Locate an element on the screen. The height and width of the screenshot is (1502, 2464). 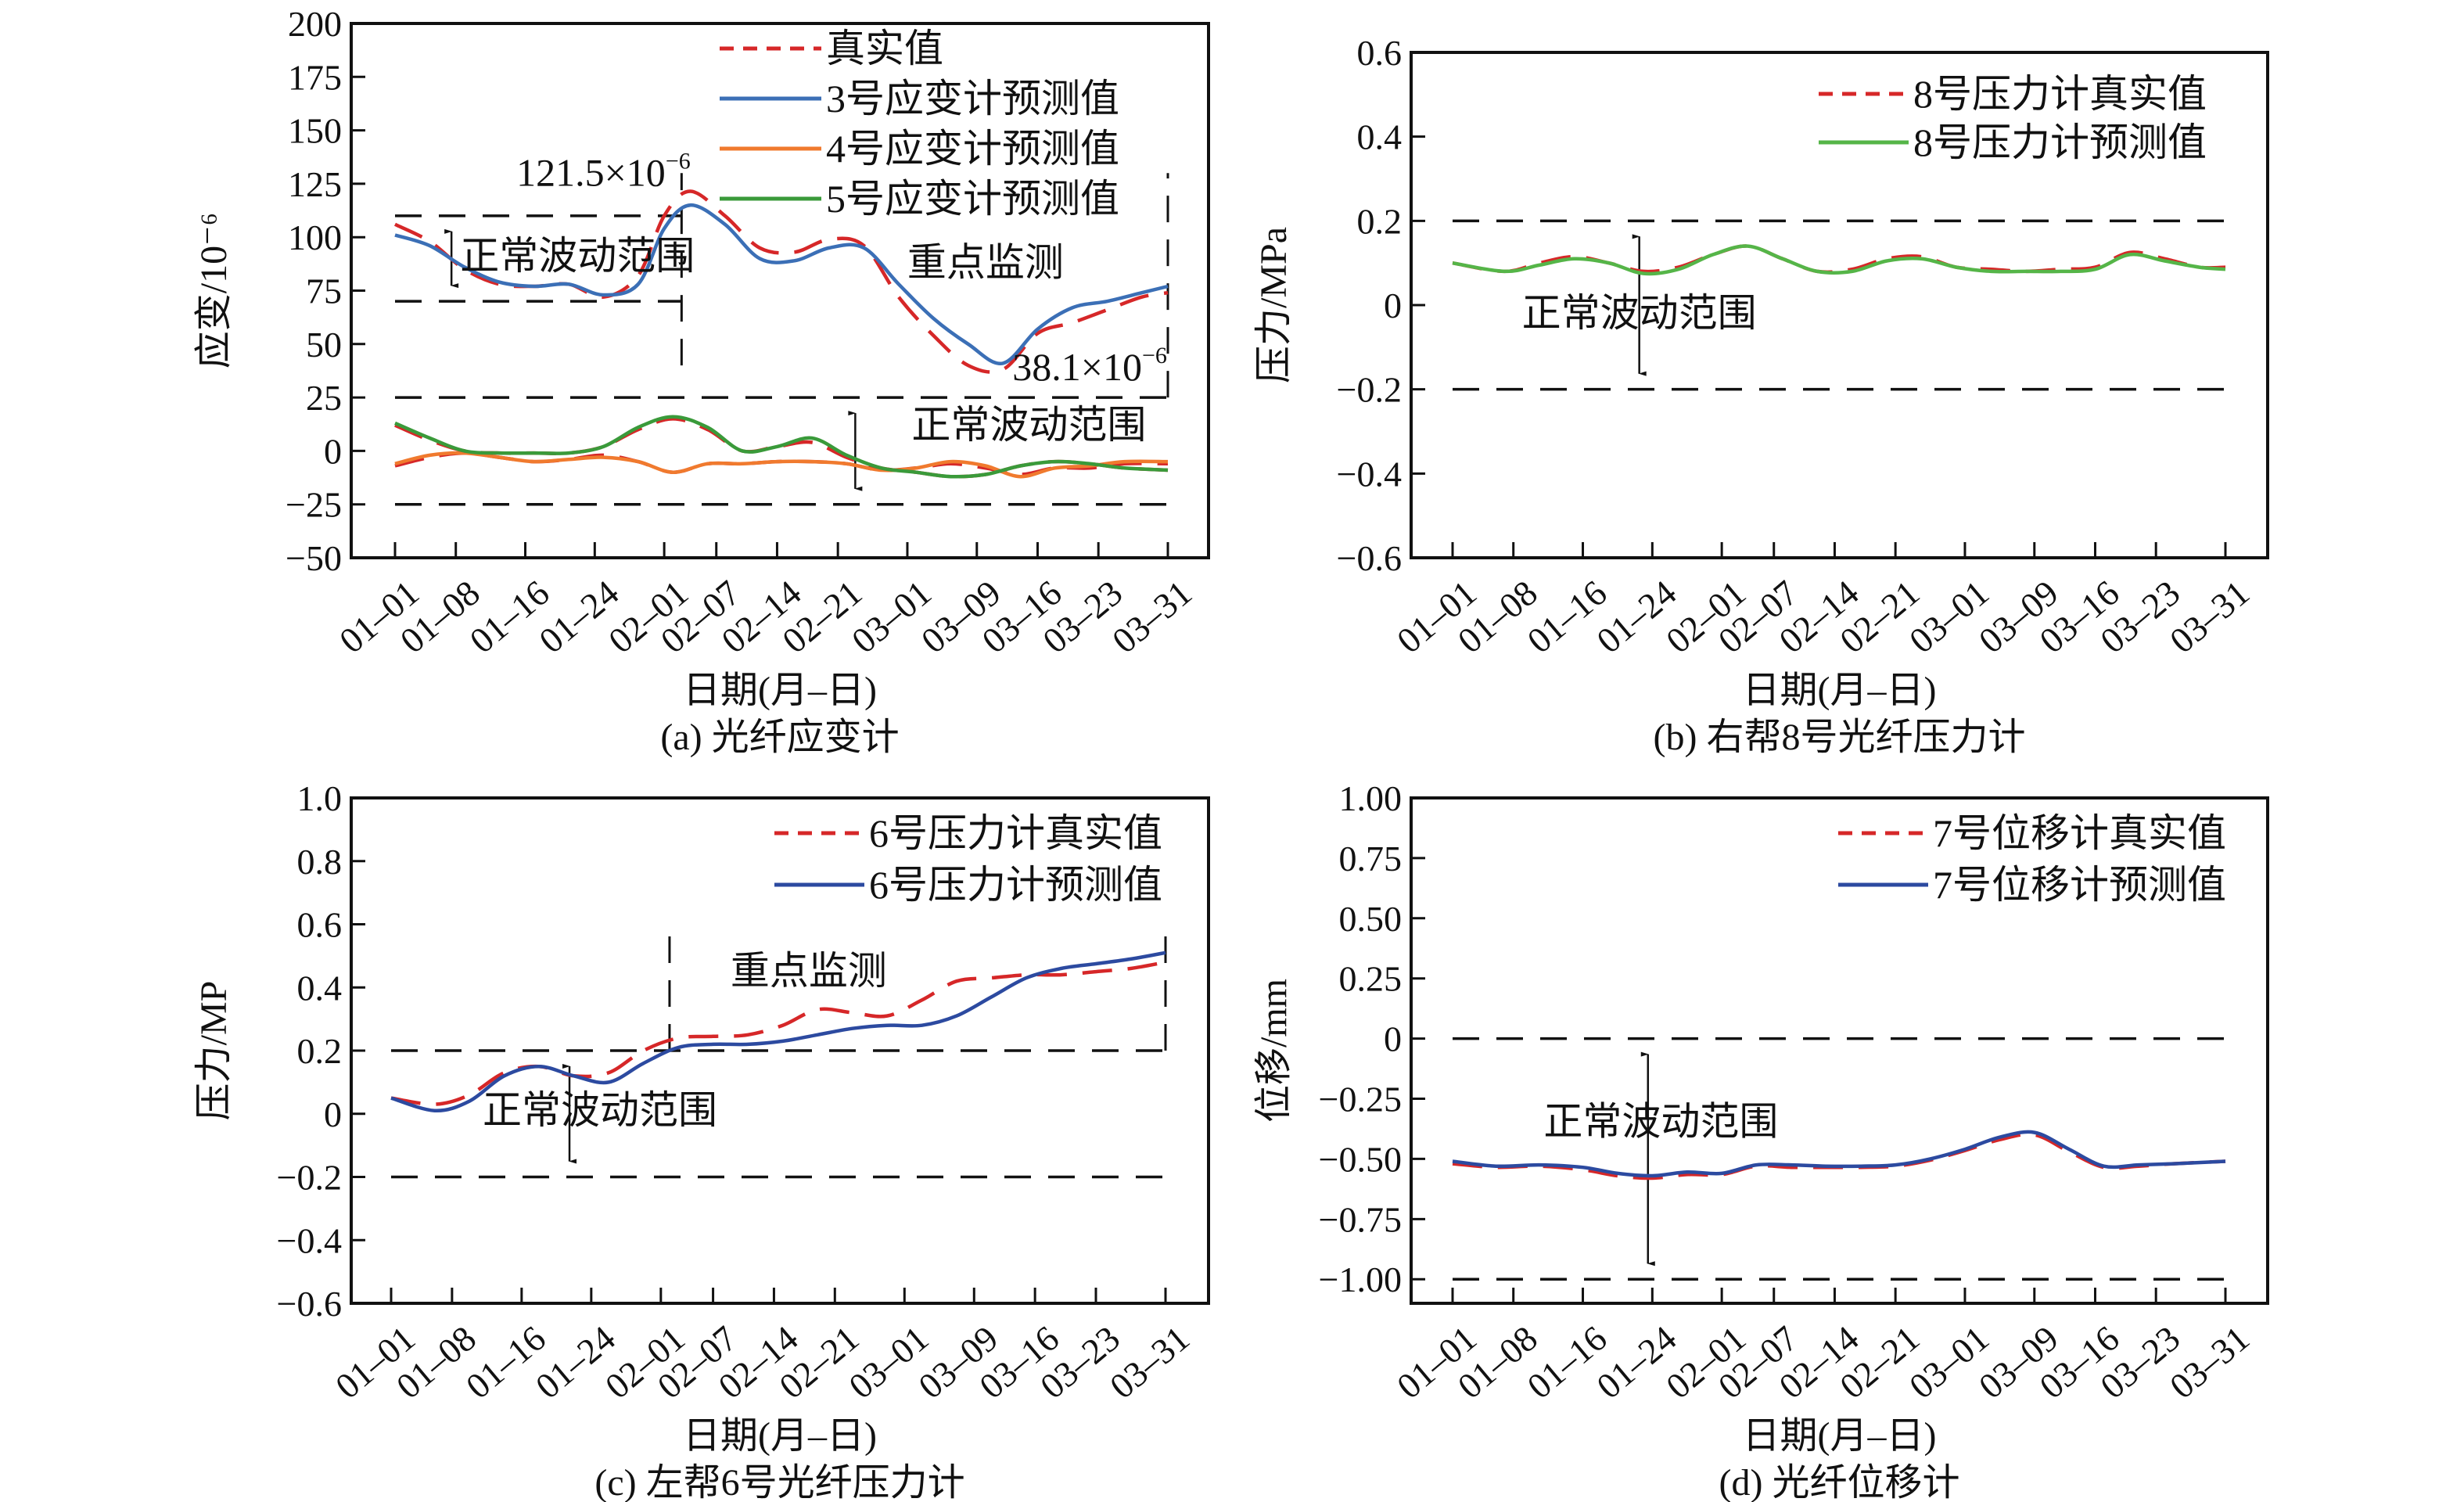
y-tick-label: −50 is located at coordinates (314, 558).